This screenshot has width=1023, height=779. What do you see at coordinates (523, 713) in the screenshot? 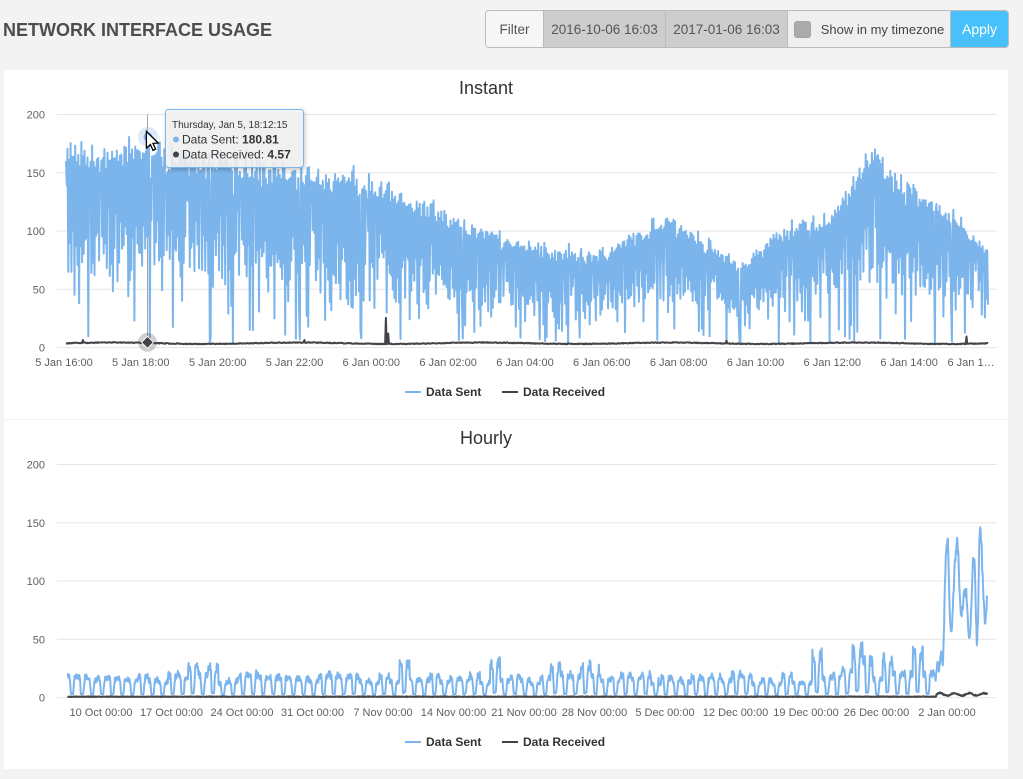
I see `svg-text: 21 Nov 00:00` at bounding box center [523, 713].